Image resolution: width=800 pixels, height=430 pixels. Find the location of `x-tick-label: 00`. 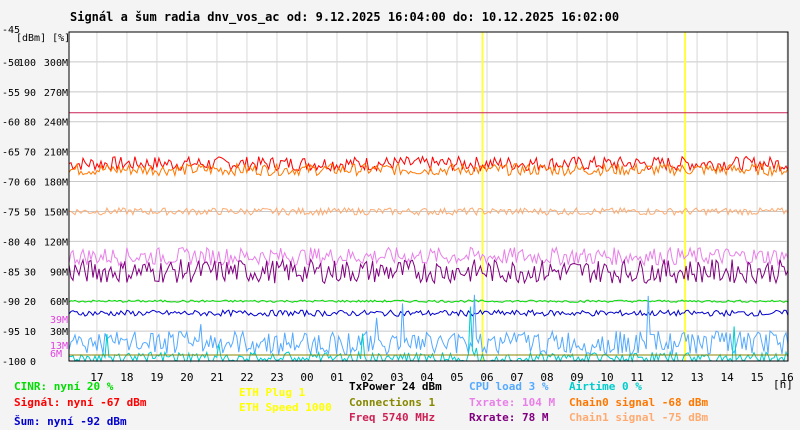

x-tick-label: 00 is located at coordinates (306, 377).